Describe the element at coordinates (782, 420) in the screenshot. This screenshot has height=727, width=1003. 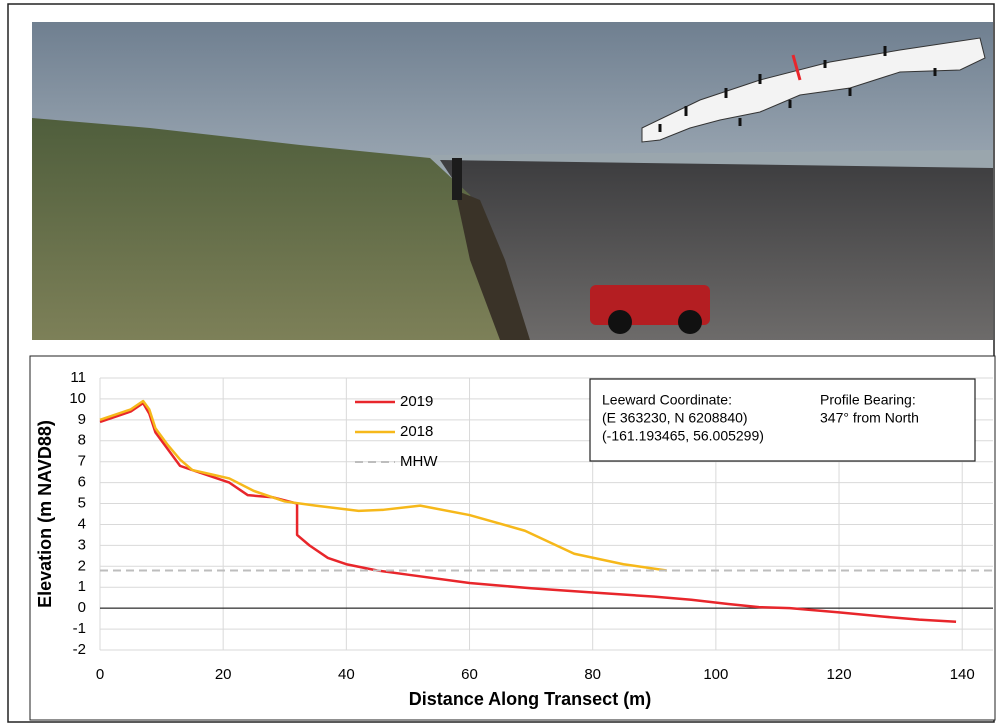
I see `annotation-box` at that location.